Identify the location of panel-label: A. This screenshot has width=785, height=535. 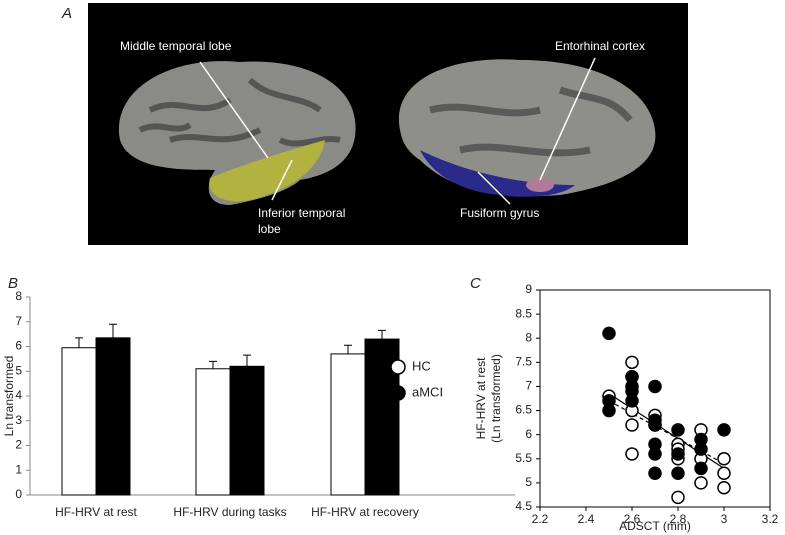
(66, 13).